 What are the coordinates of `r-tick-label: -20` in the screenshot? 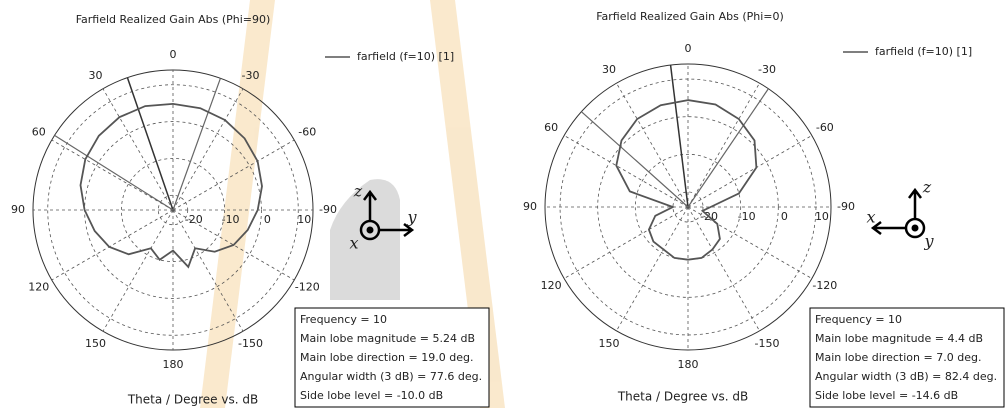 It's located at (194, 219).